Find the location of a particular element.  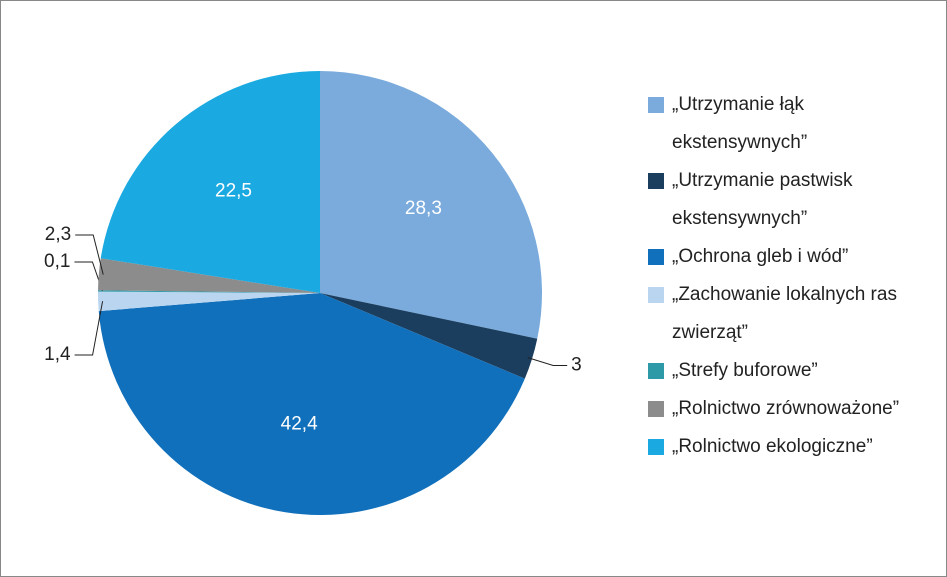

legend-item: „Utrzymanie łąk ekstensywnych” is located at coordinates (793, 124).